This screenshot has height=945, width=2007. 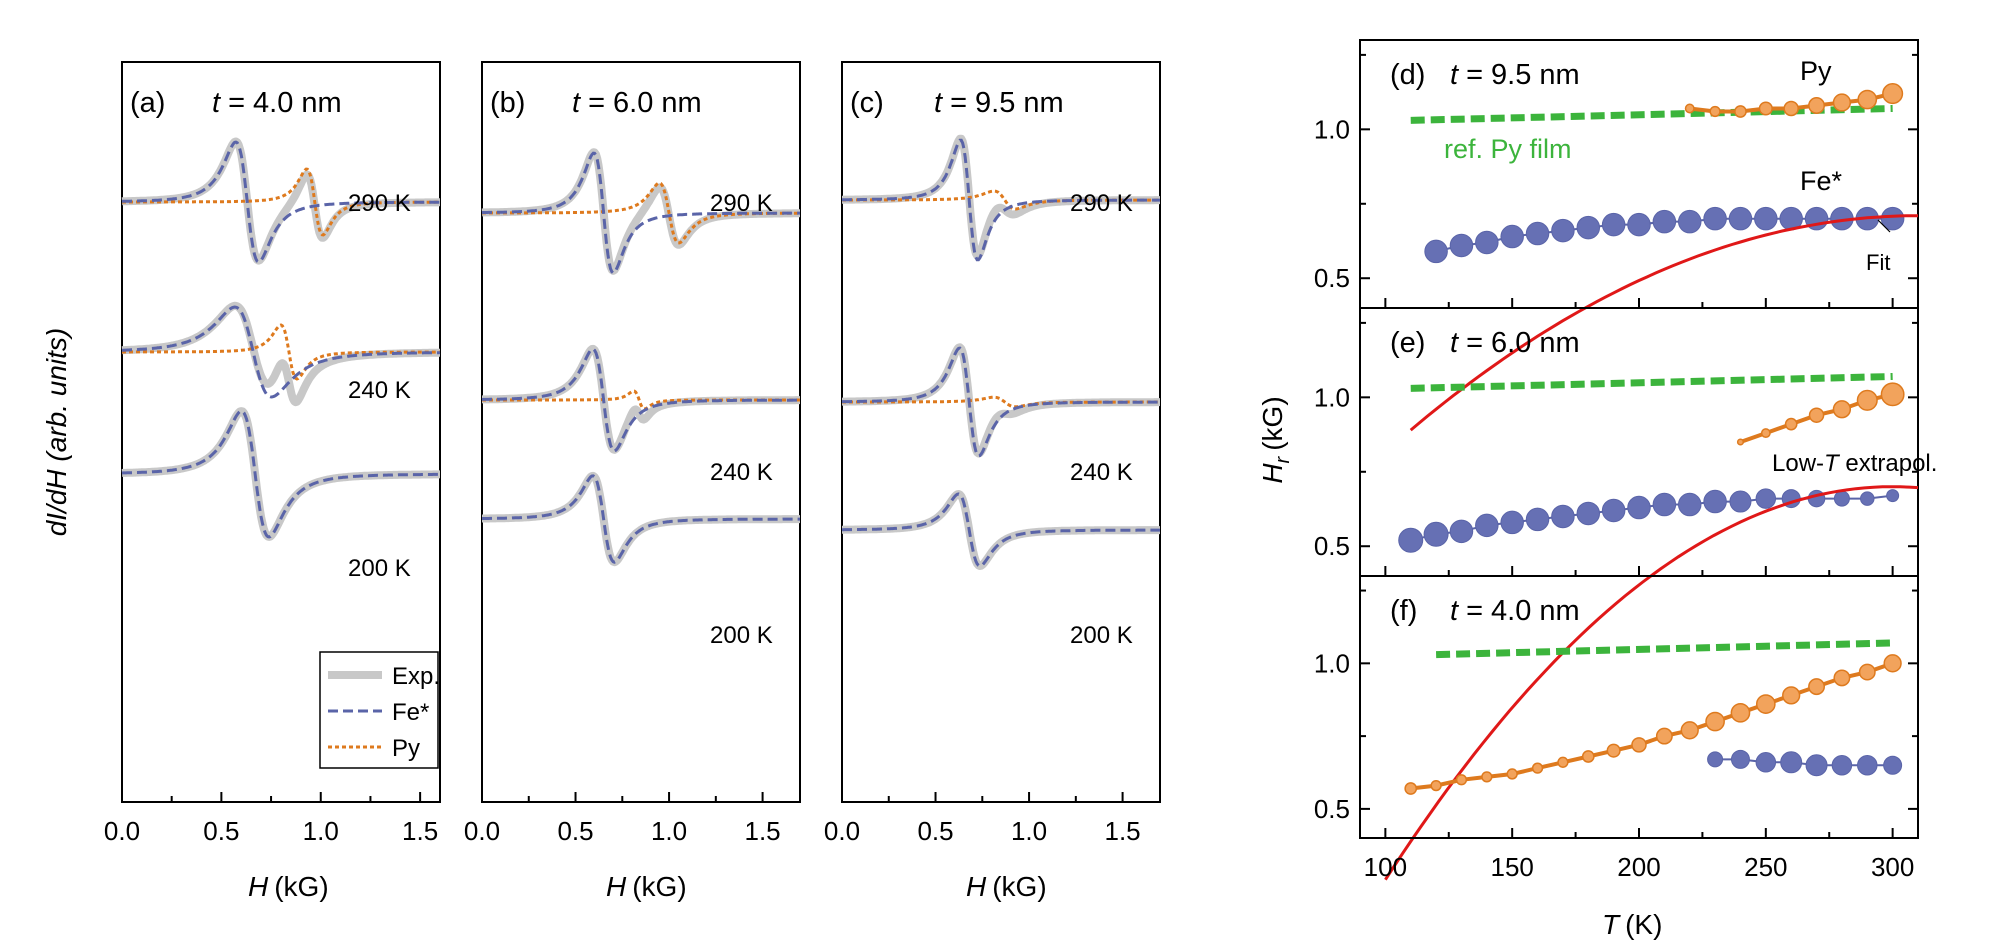 I want to click on xtick-label-a: 1.0, so click(x=321, y=831).